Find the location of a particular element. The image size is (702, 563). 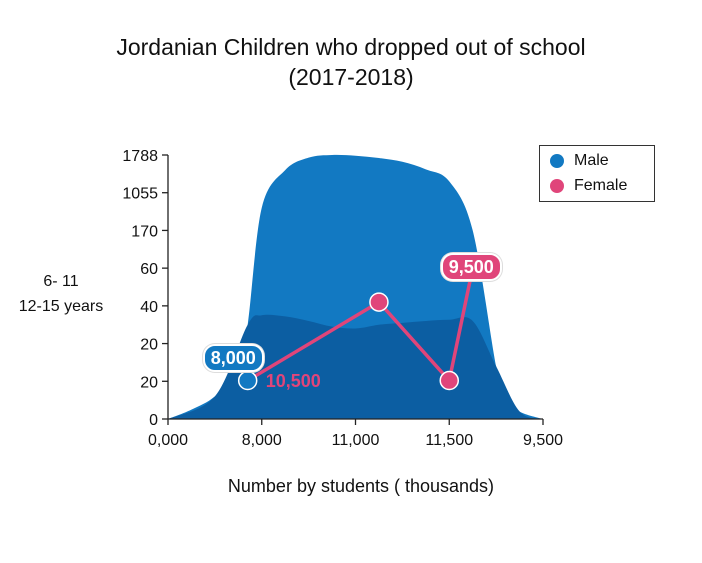

male-value-badge: 8,000 is located at coordinates (233, 357).